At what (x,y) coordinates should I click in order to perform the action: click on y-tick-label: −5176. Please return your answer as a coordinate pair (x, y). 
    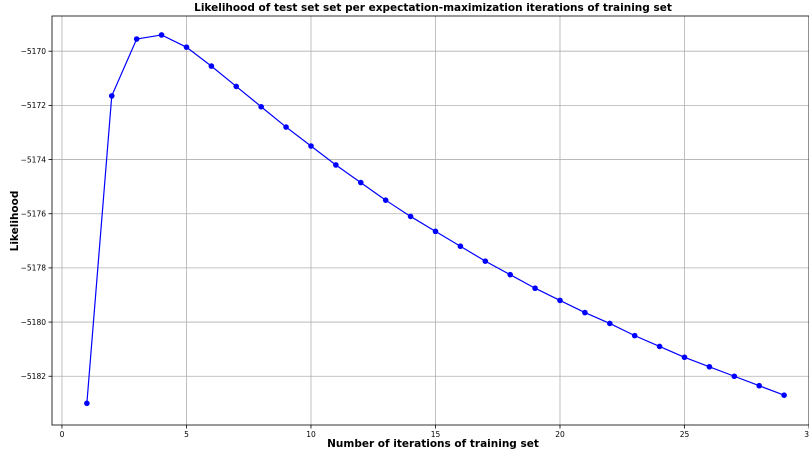
    Looking at the image, I should click on (34, 213).